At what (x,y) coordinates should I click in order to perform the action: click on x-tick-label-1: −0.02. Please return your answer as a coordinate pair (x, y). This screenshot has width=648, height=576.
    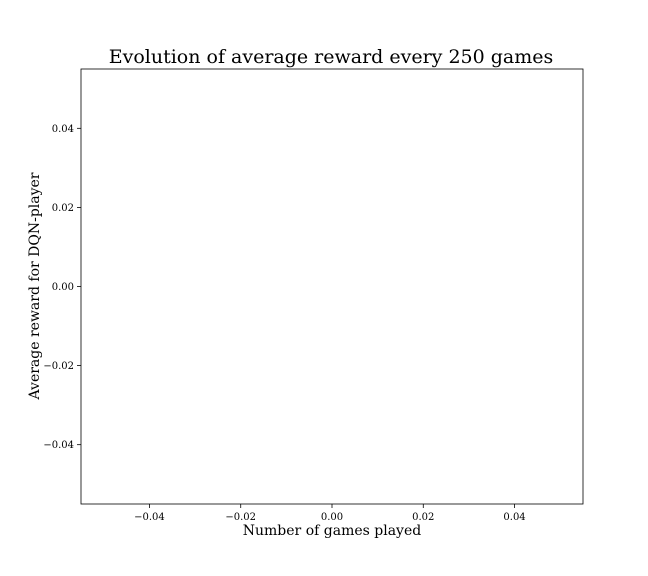
    Looking at the image, I should click on (240, 517).